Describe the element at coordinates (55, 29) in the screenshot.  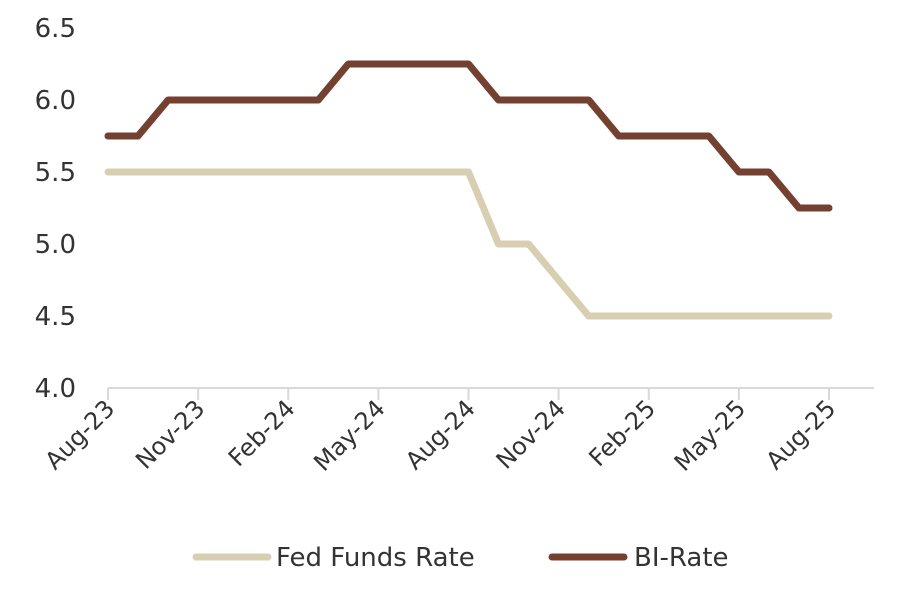
I see `y-tick-label: 6.5` at that location.